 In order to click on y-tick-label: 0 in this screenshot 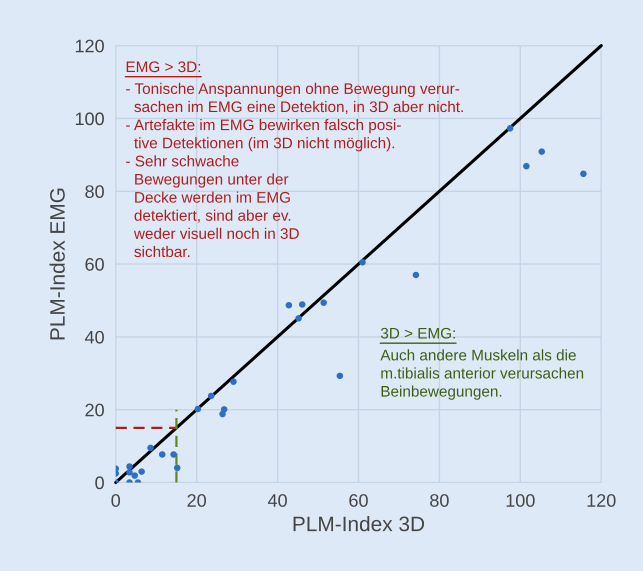, I will do `click(99, 483)`.